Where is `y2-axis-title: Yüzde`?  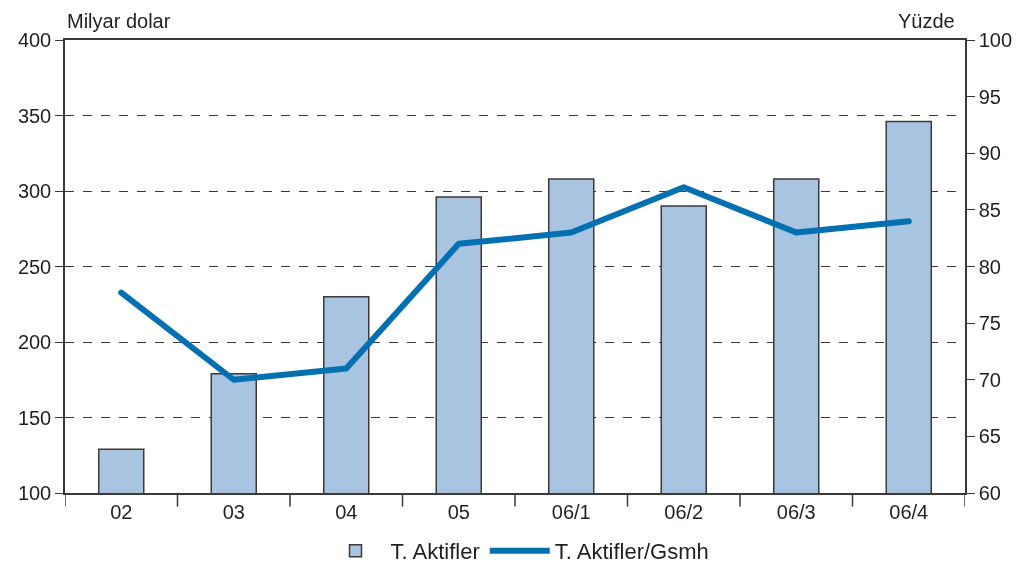
y2-axis-title: Yüzde is located at coordinates (926, 21).